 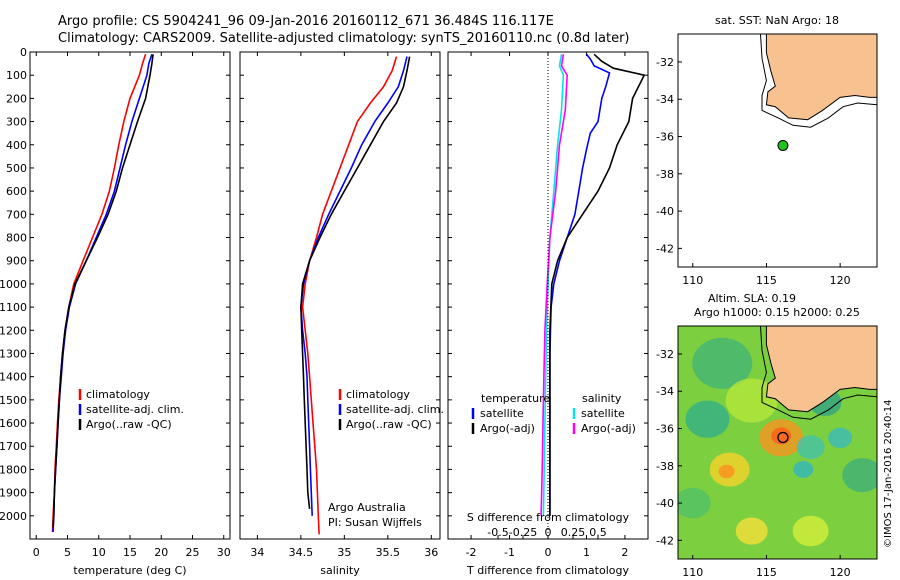 I want to click on x2-tick-label: -0.5, so click(x=497, y=532).